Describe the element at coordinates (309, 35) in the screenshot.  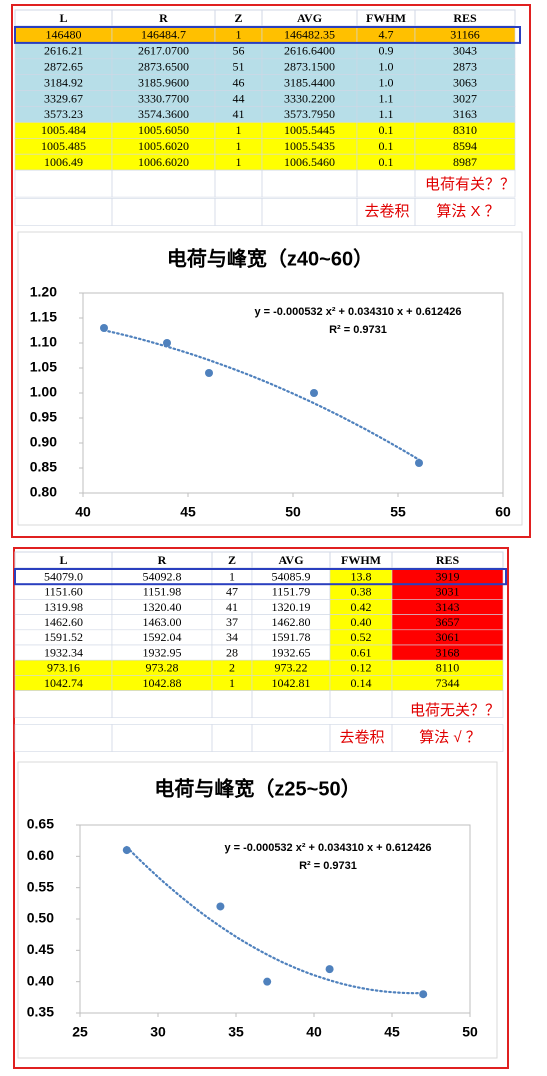
I see `cell-text: 146482.35` at that location.